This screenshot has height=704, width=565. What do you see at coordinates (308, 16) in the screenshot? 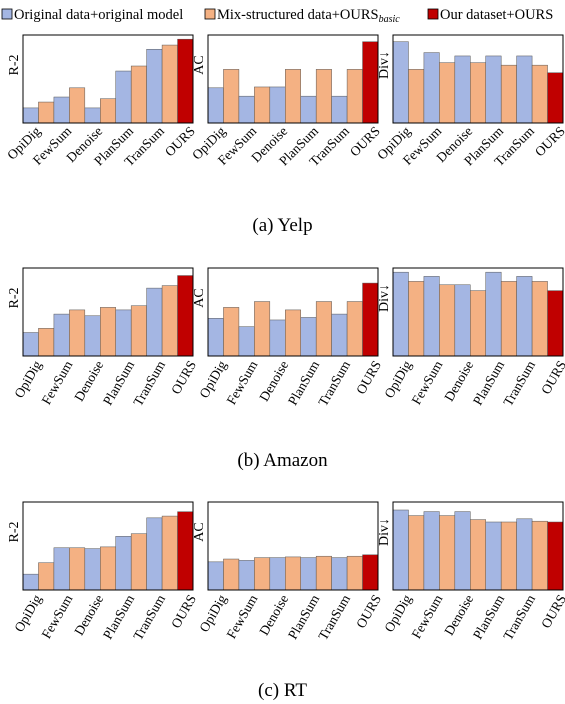
I see `legend-label-1: Mix-structured data+OURSbasic` at bounding box center [308, 16].